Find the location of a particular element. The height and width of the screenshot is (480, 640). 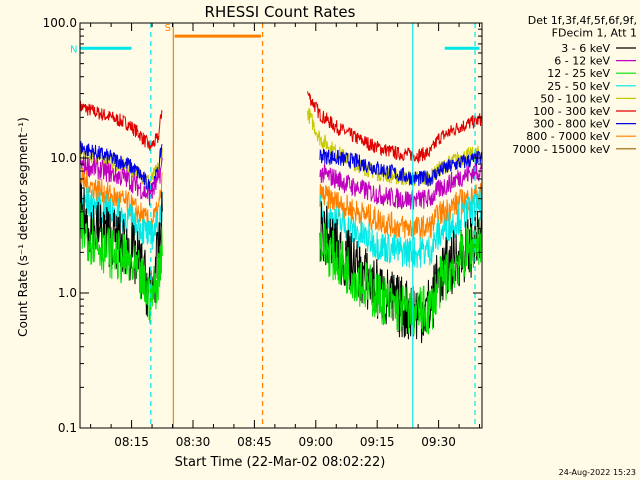

x-tick-label: 08:45 is located at coordinates (254, 442).